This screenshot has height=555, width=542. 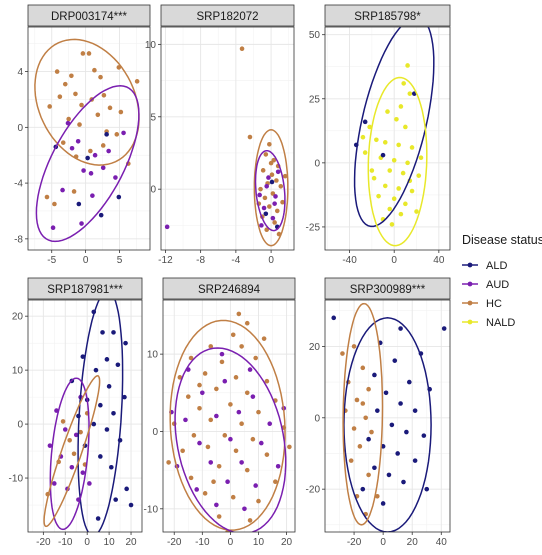 I want to click on y-tick-label: 4, so click(x=20, y=72).